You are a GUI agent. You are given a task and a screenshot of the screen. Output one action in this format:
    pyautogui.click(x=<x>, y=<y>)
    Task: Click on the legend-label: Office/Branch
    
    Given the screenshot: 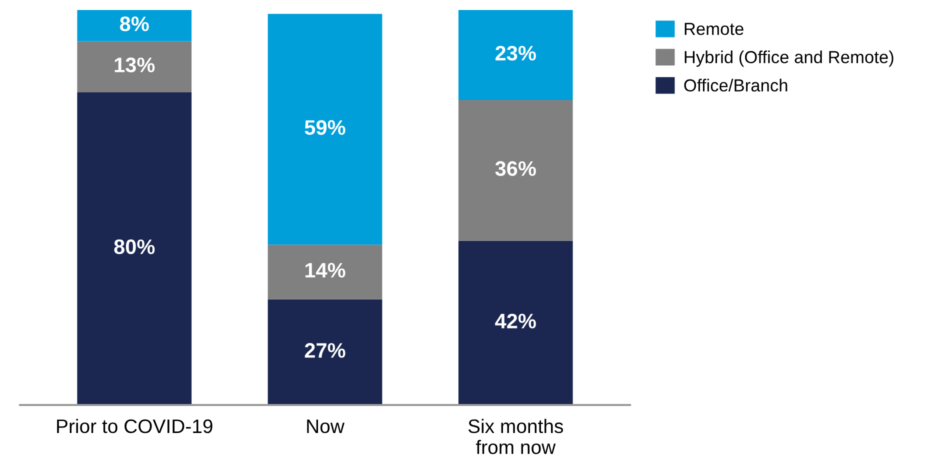 What is the action you would take?
    pyautogui.click(x=736, y=85)
    